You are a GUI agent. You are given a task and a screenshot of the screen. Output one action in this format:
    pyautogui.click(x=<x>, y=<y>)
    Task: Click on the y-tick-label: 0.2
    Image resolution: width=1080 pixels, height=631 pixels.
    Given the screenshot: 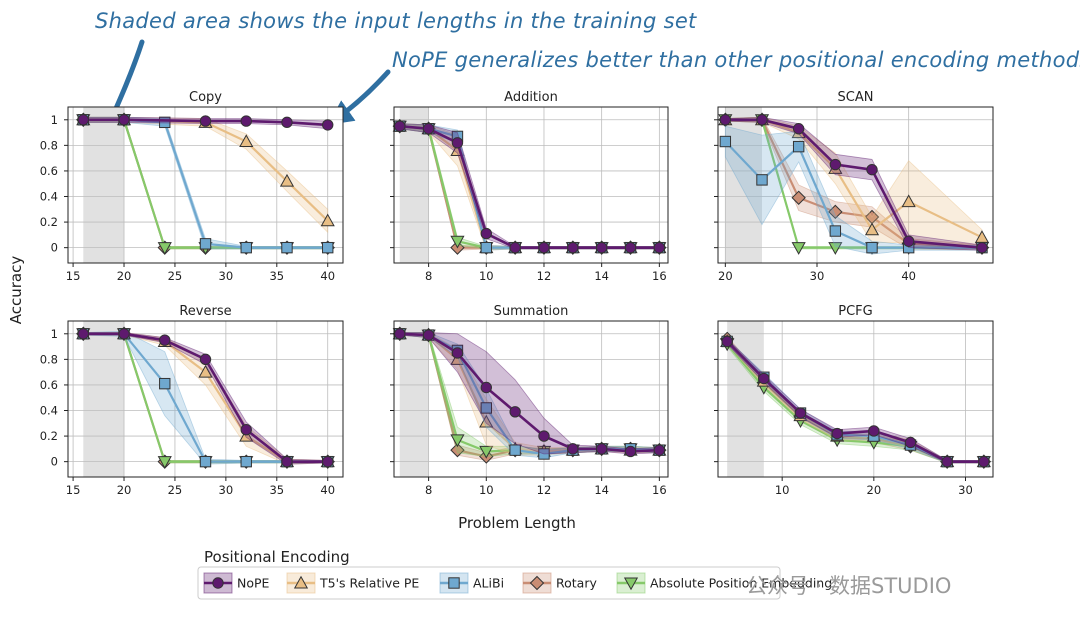 What is the action you would take?
    pyautogui.click(x=49, y=436)
    